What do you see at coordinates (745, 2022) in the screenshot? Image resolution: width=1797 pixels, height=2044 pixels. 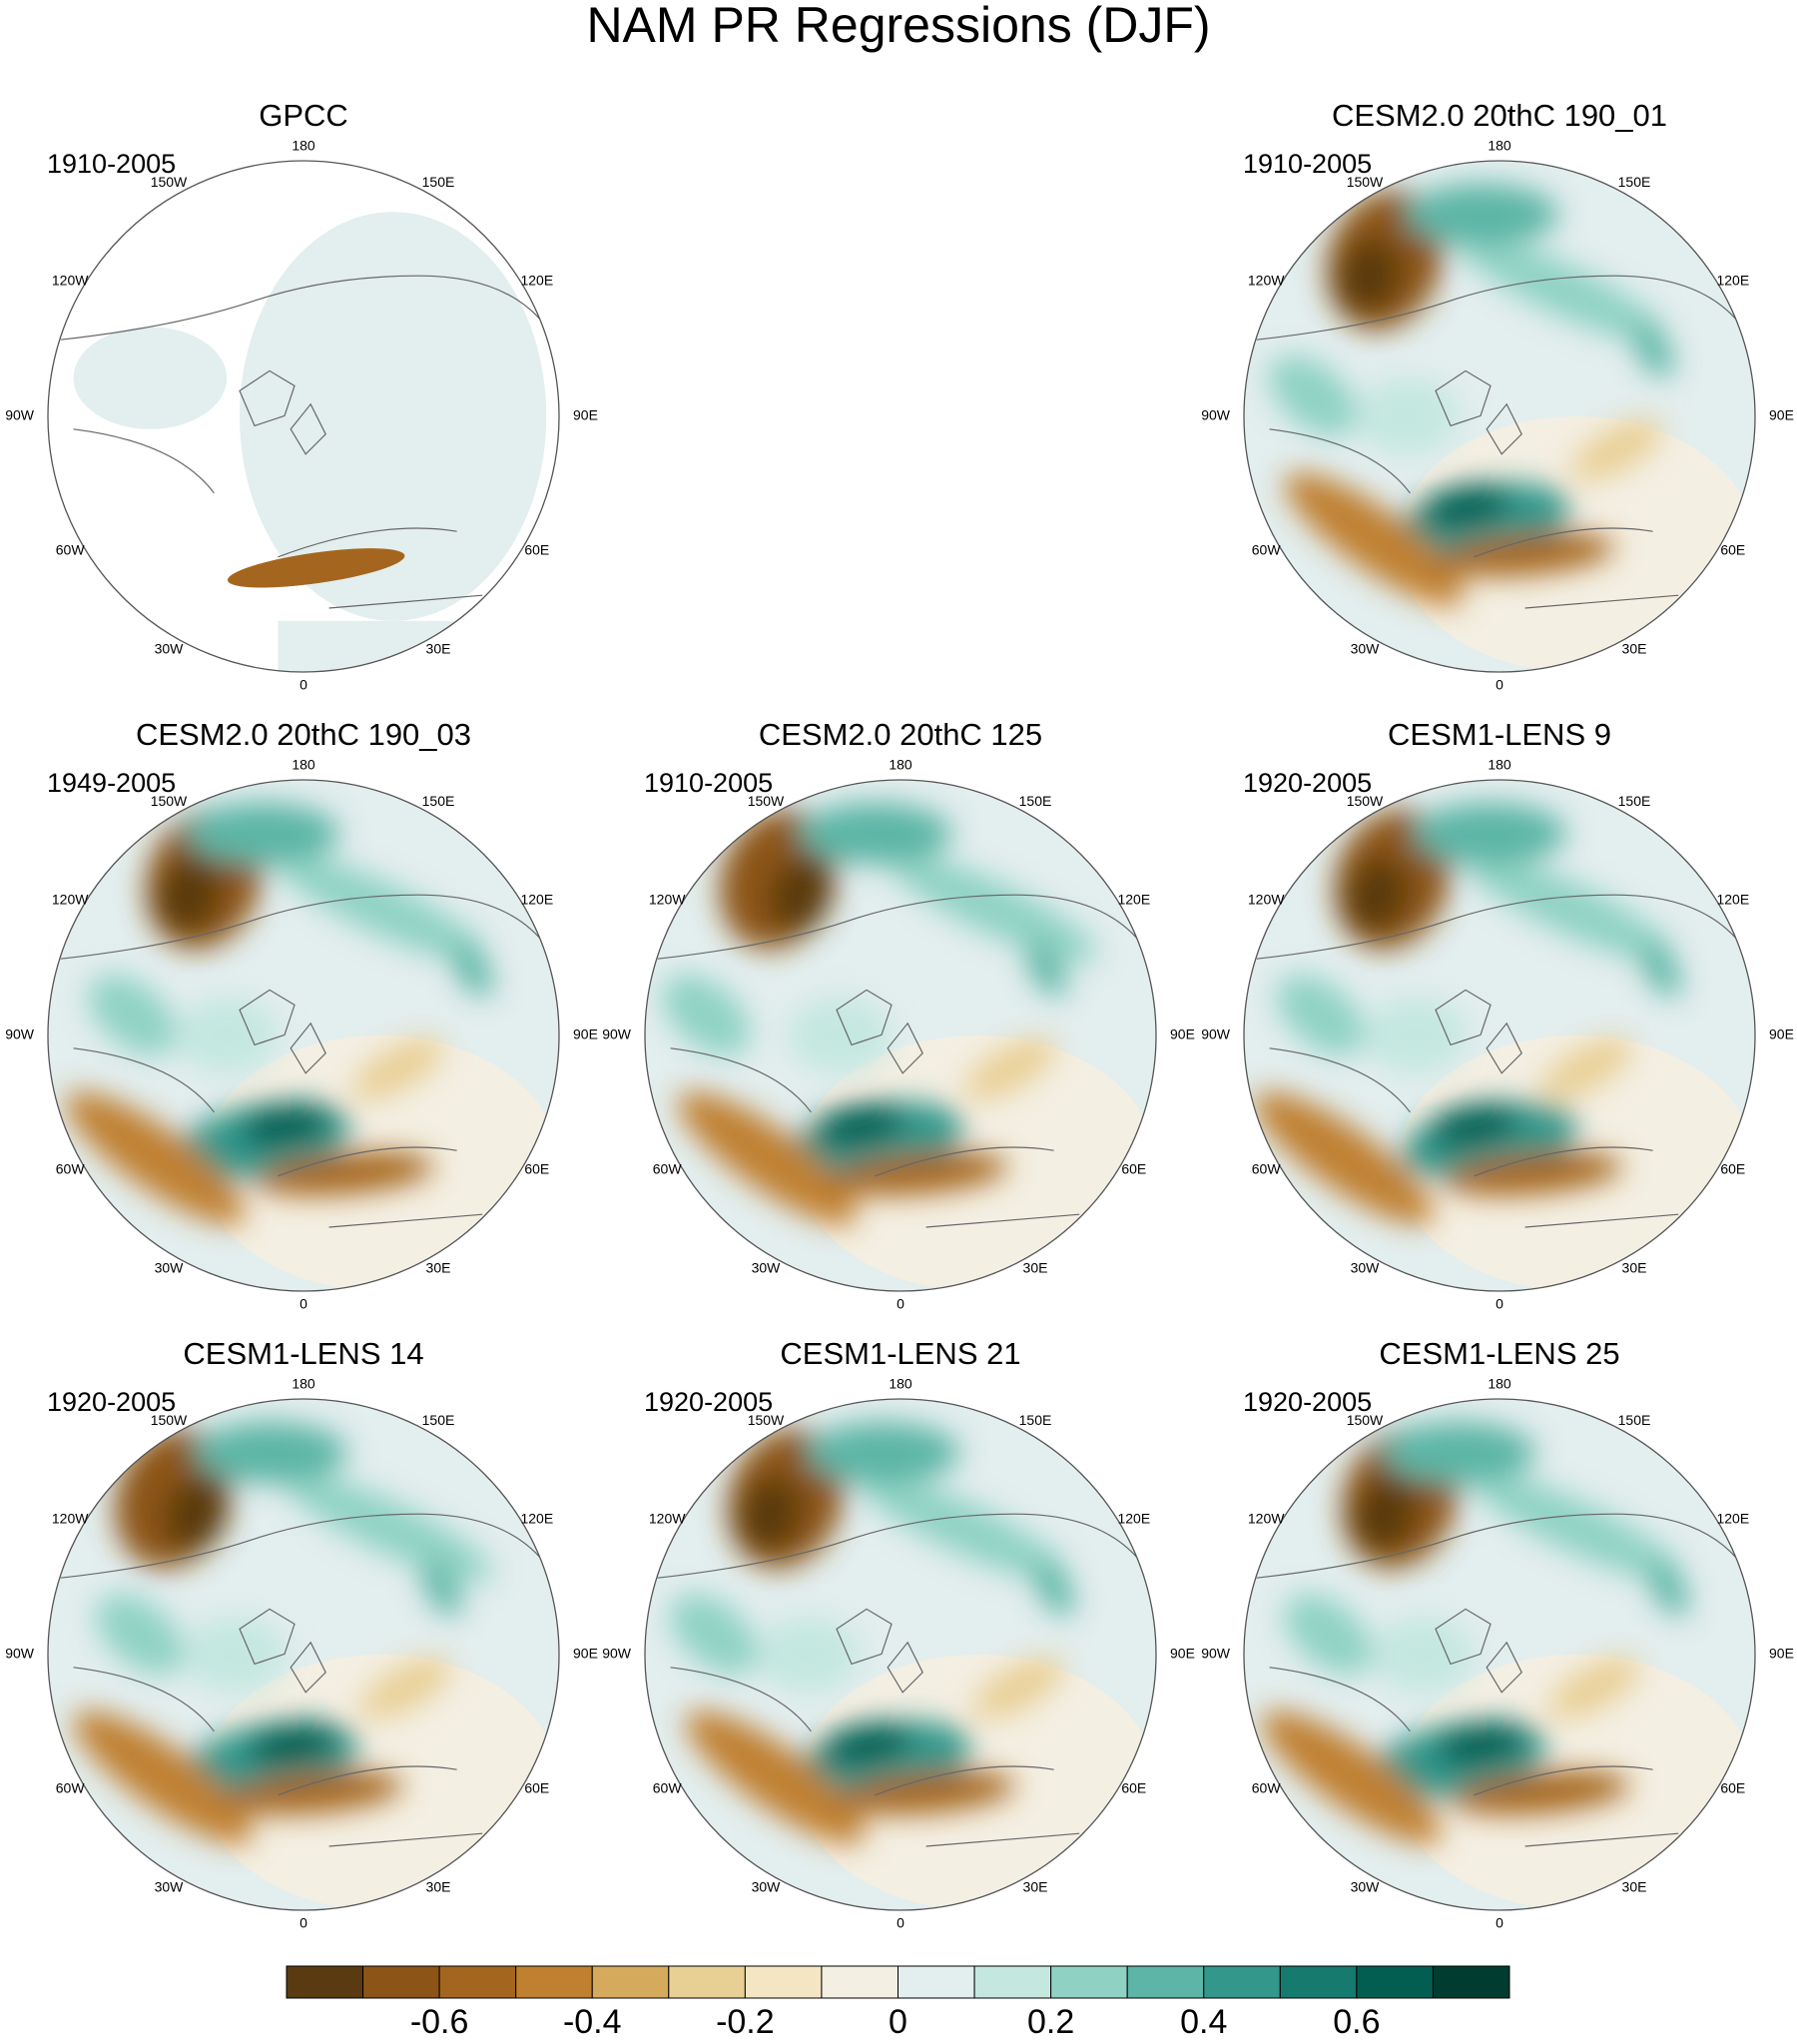 I see `colorbar-tick-label: -0.2` at bounding box center [745, 2022].